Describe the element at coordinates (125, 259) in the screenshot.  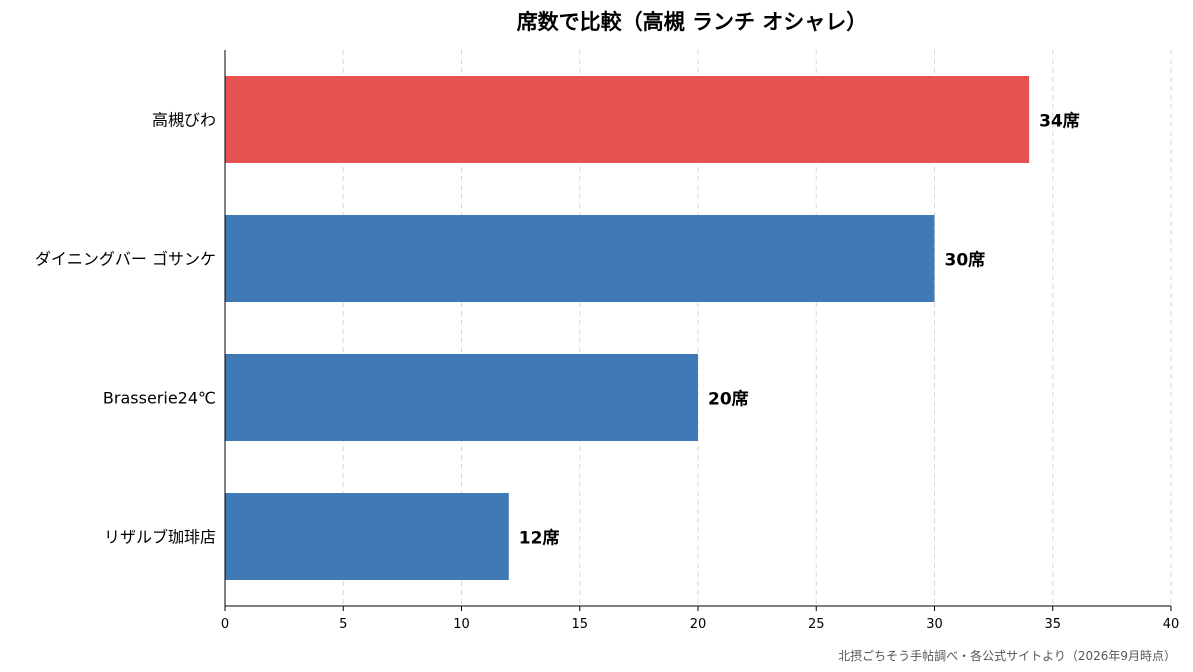
I see `category-label: ダイニングバー ゴサンケ` at that location.